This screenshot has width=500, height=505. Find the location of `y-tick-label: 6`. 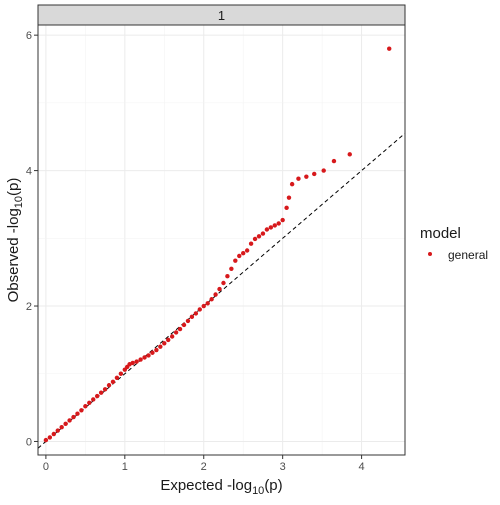

y-tick-label: 6 is located at coordinates (29, 36).